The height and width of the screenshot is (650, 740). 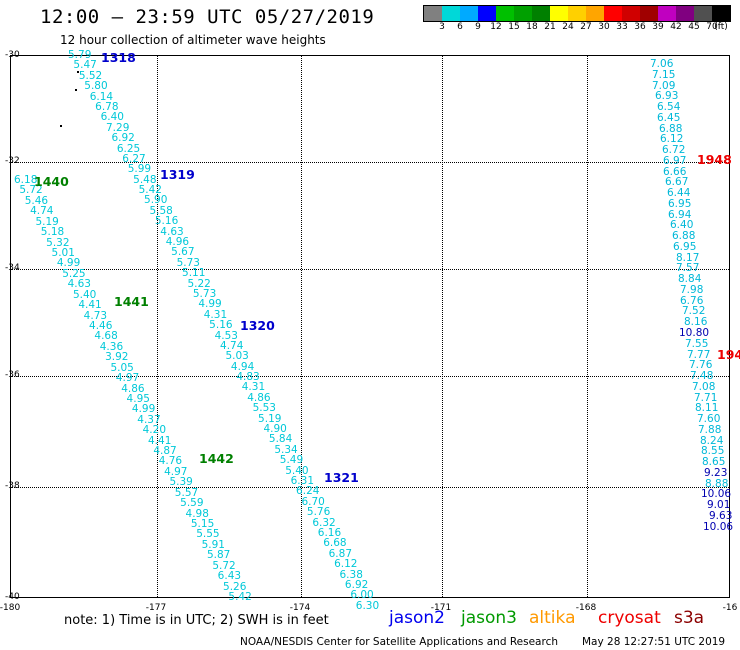 I want to click on lat-label: -36, so click(x=12, y=375).